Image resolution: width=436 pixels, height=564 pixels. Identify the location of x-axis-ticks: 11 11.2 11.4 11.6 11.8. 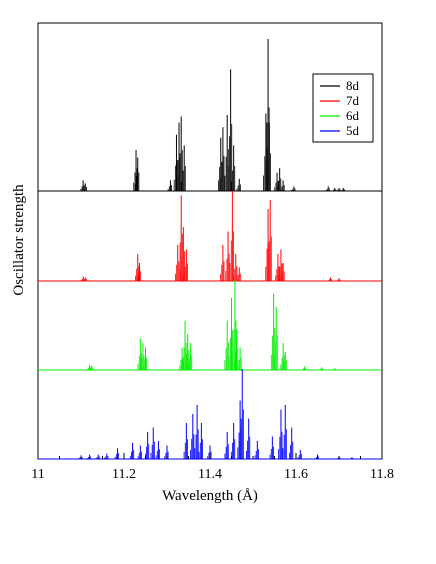
(212, 467).